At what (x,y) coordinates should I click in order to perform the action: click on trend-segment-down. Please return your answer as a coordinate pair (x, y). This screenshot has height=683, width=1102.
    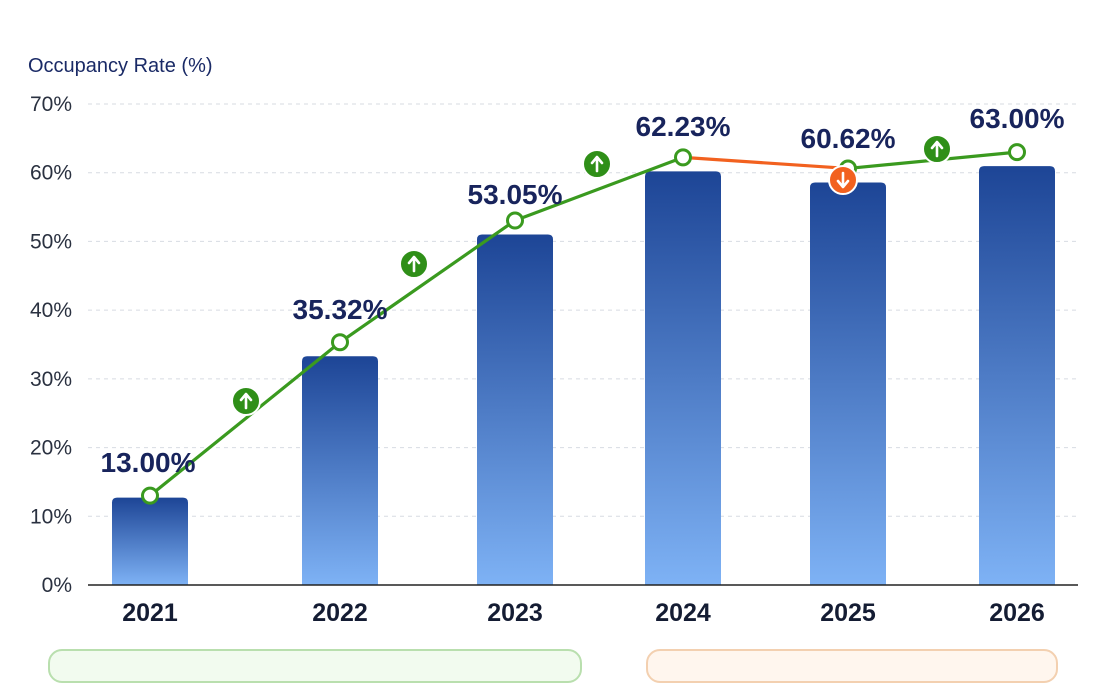
    Looking at the image, I should click on (765, 163).